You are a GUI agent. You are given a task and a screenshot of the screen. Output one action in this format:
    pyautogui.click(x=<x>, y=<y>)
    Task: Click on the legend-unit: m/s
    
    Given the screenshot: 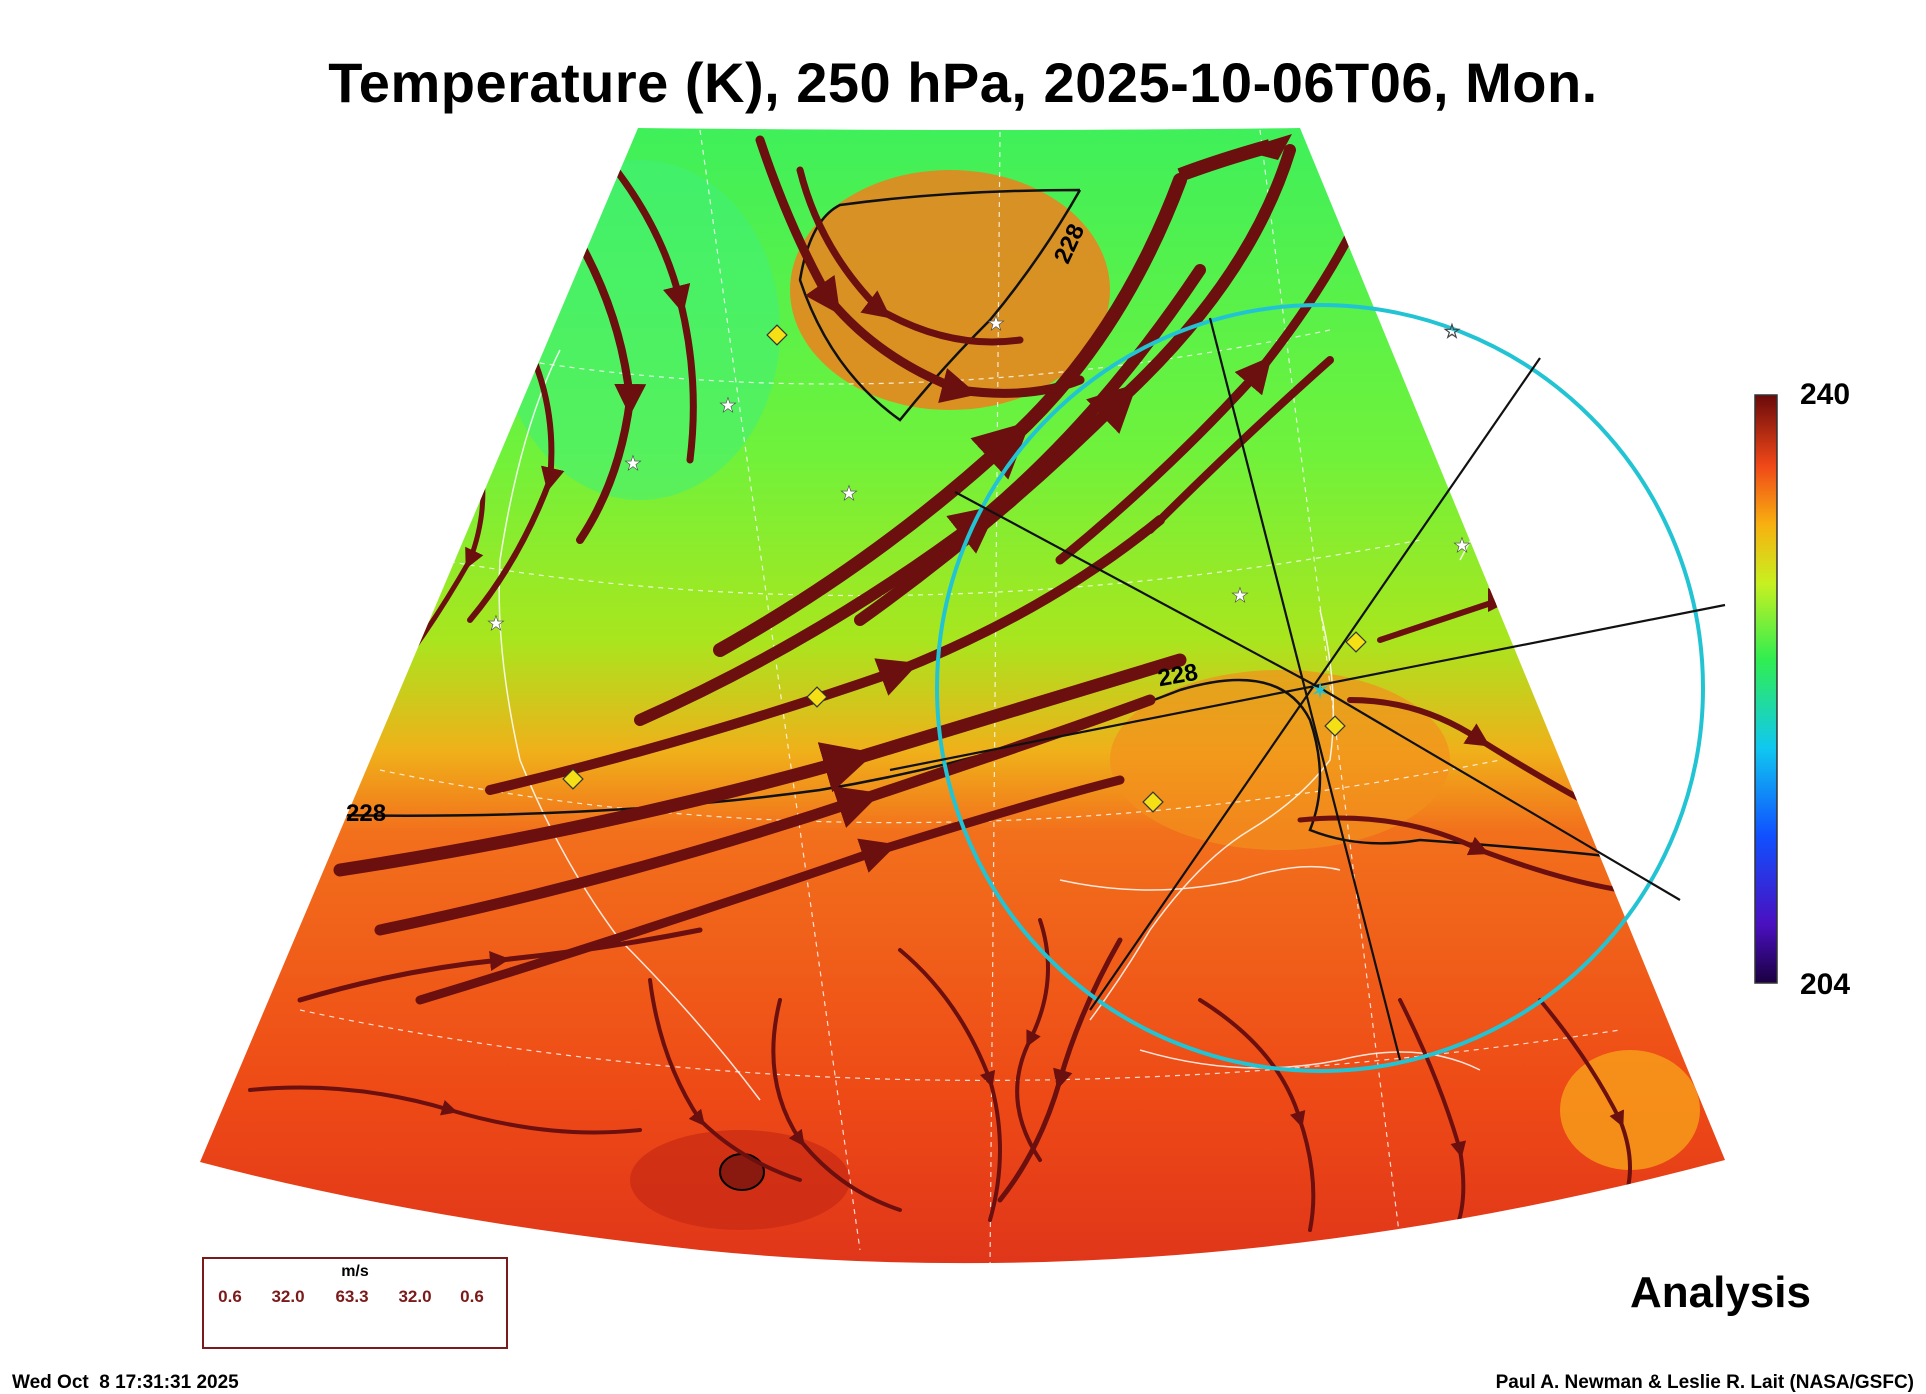 What is the action you would take?
    pyautogui.click(x=355, y=1271)
    